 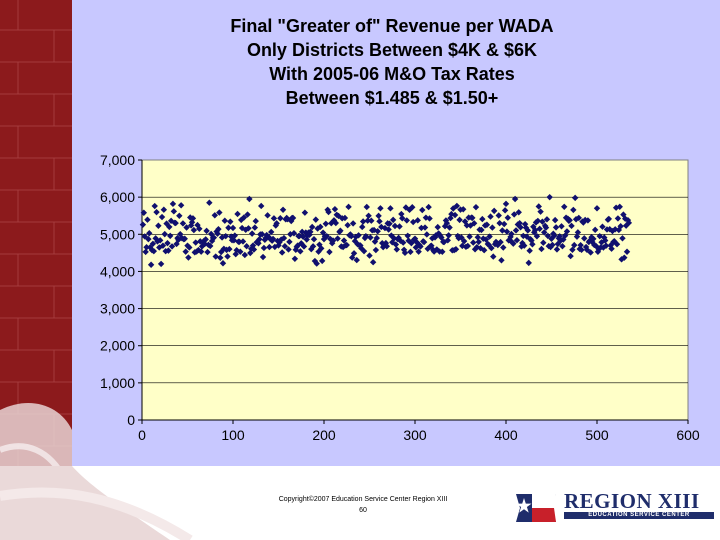 What do you see at coordinates (131, 420) in the screenshot?
I see `y-tick-label: 0` at bounding box center [131, 420].